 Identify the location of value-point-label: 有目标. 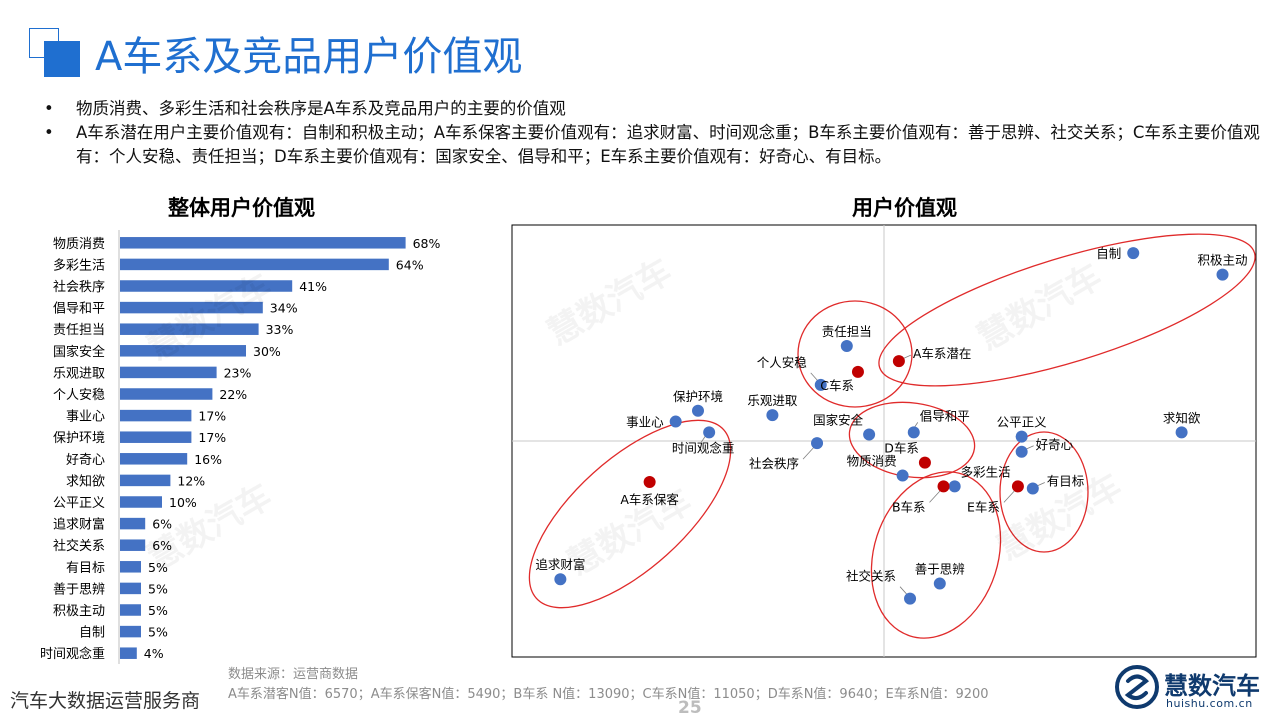
(1066, 481).